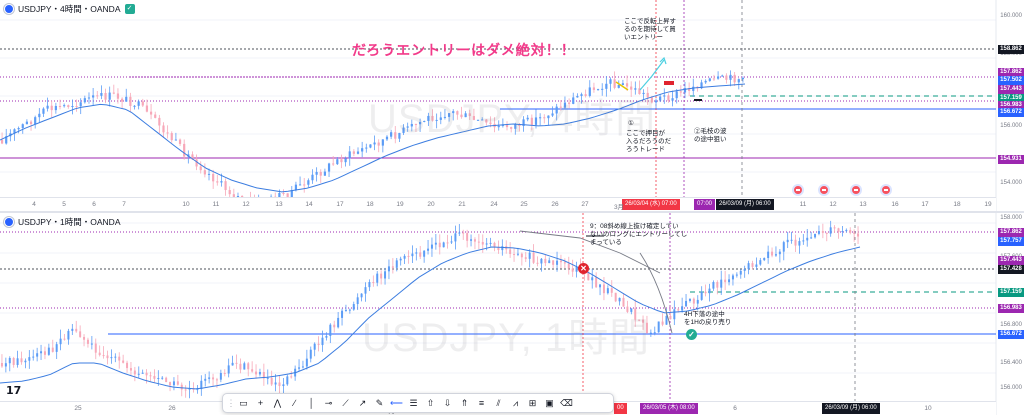 This screenshot has height=415, width=1024. Describe the element at coordinates (620, 408) in the screenshot. I see `time-highlight-prev: 00` at that location.